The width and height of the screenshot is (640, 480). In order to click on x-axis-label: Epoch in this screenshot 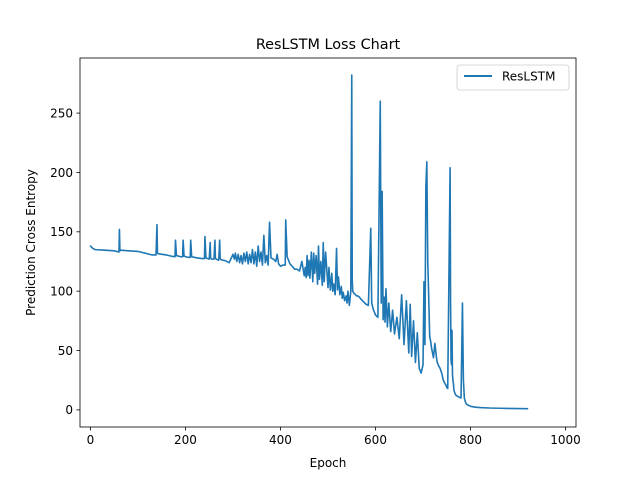, I will do `click(328, 463)`.